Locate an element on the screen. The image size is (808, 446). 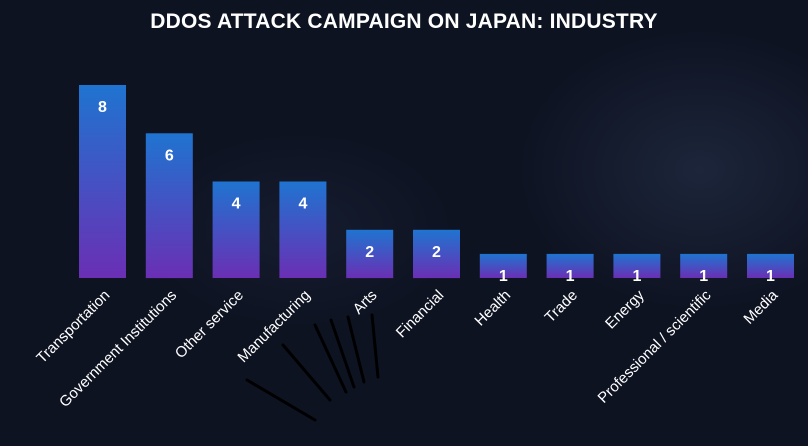
data-label-transportation: 8 is located at coordinates (102, 107).